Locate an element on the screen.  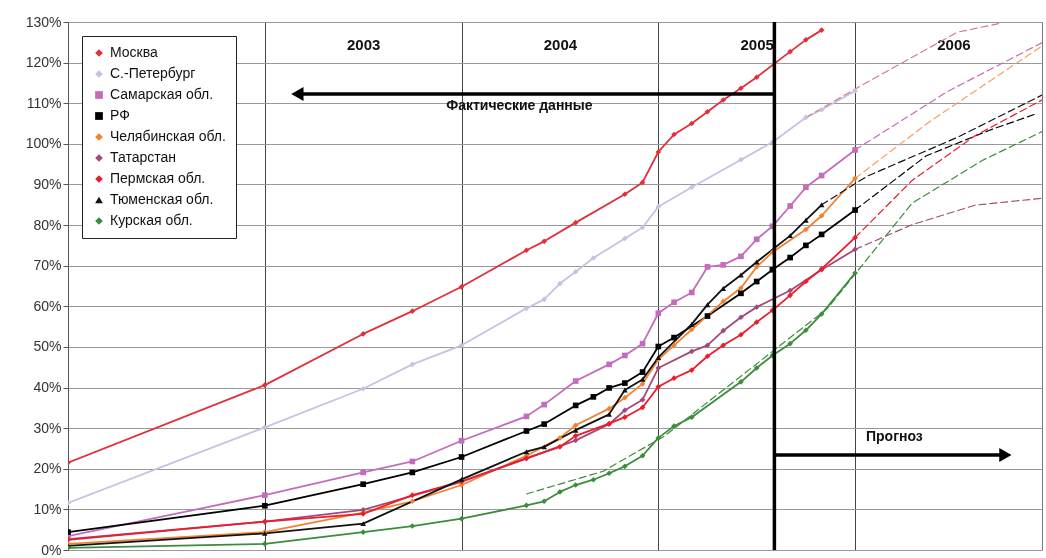
y-tick-label: 110% is located at coordinates (44, 102).